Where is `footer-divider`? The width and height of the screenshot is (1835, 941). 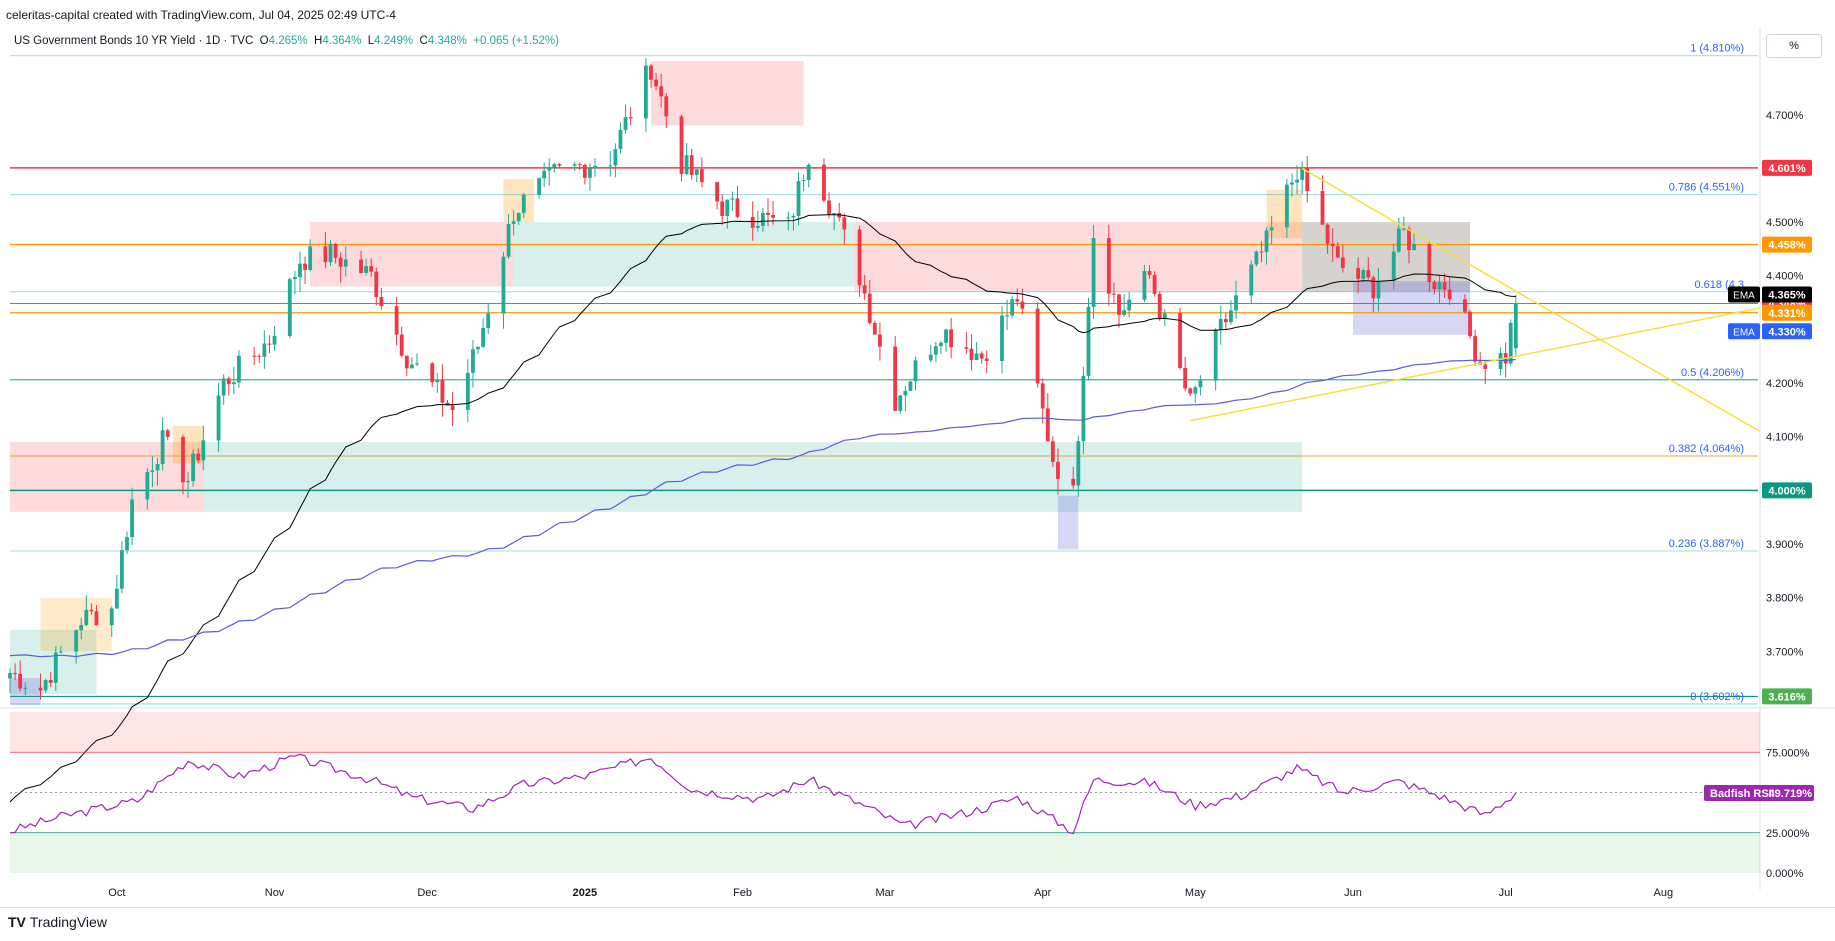 footer-divider is located at coordinates (917, 907).